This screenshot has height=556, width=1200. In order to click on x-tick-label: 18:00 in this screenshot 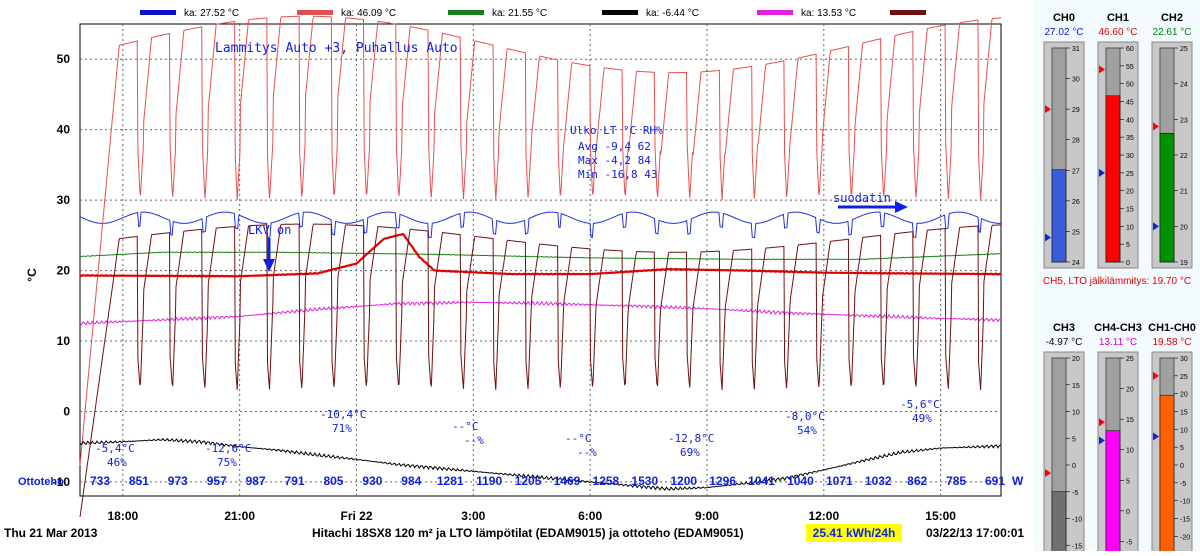, I will do `click(122, 516)`.